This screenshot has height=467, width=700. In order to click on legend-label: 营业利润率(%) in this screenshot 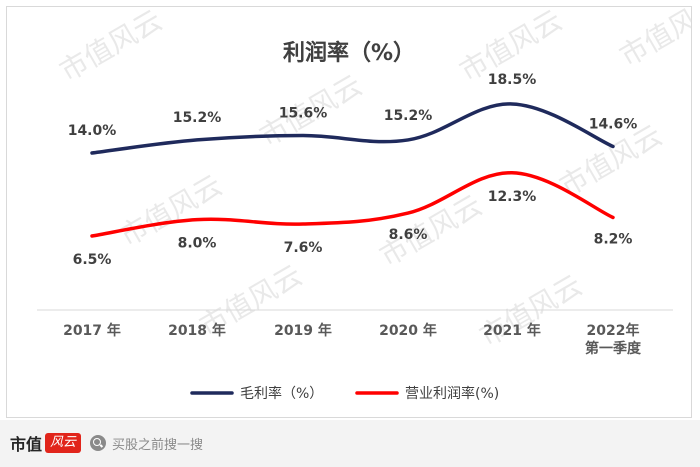, I will do `click(452, 393)`.